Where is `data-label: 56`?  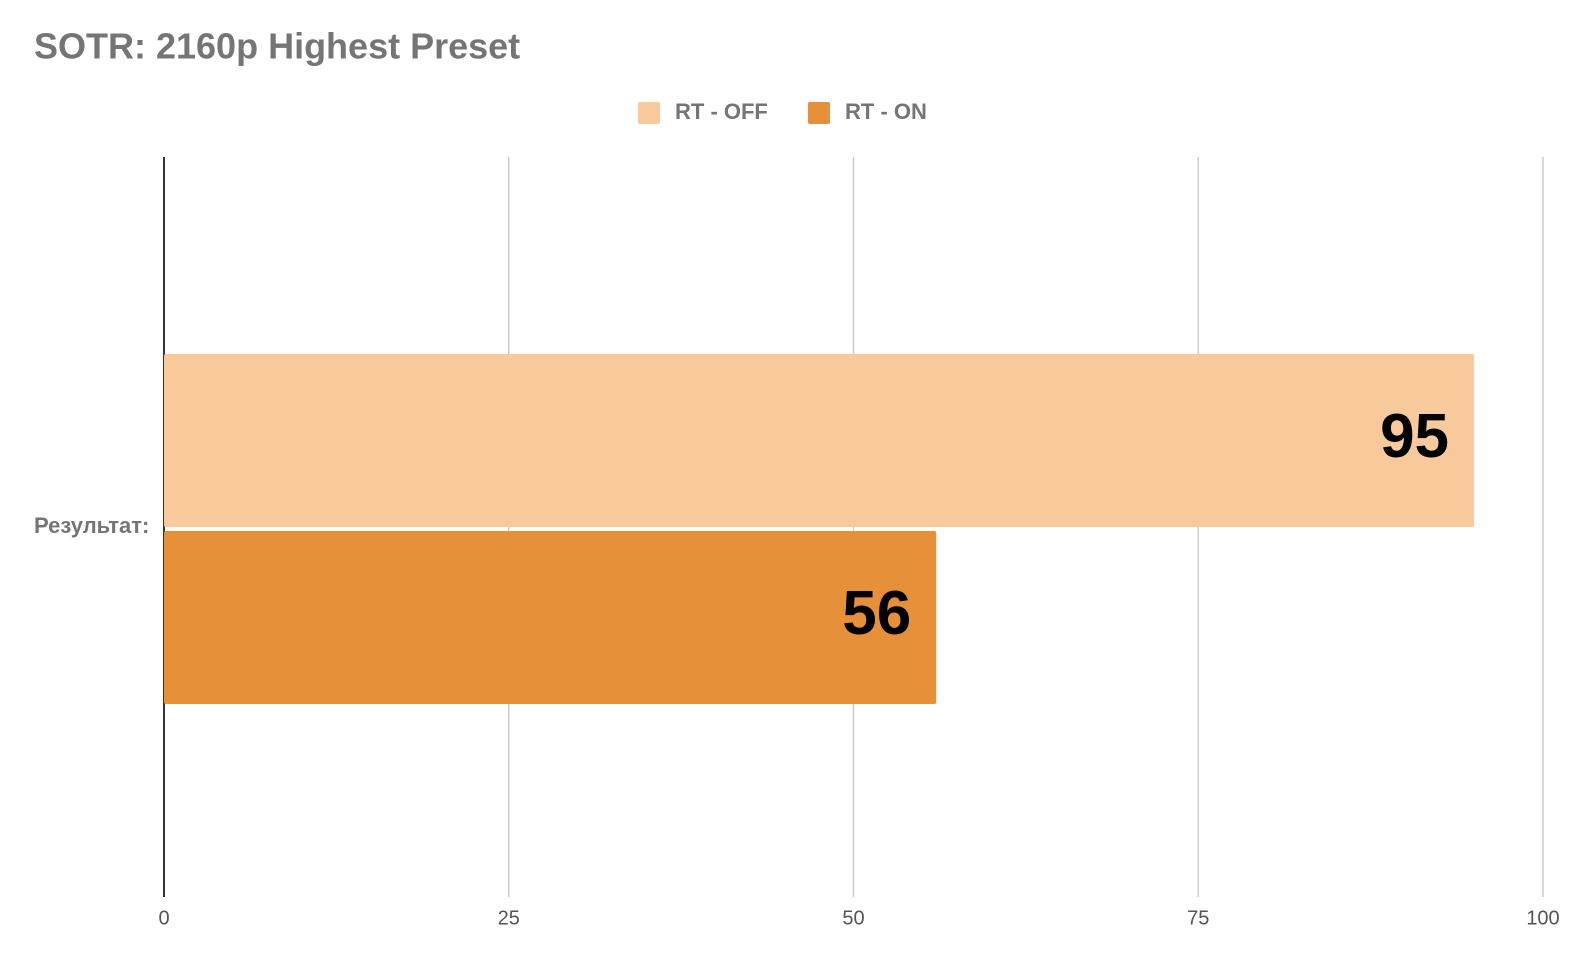
data-label: 56 is located at coordinates (876, 613).